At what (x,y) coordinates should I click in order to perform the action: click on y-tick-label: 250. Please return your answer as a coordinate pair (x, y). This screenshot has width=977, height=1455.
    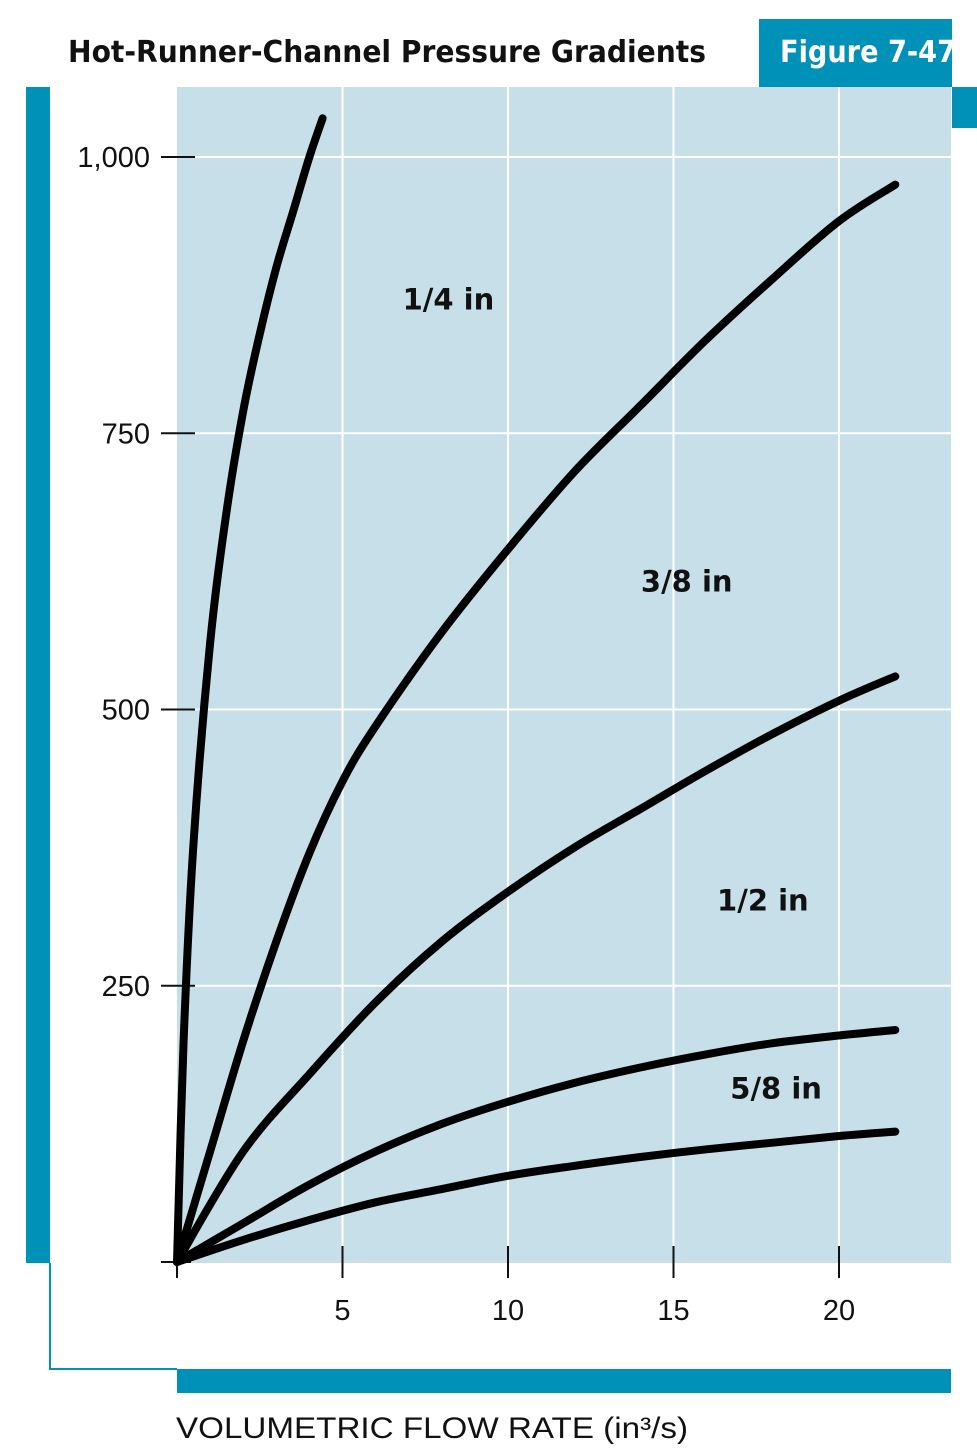
    Looking at the image, I should click on (126, 987).